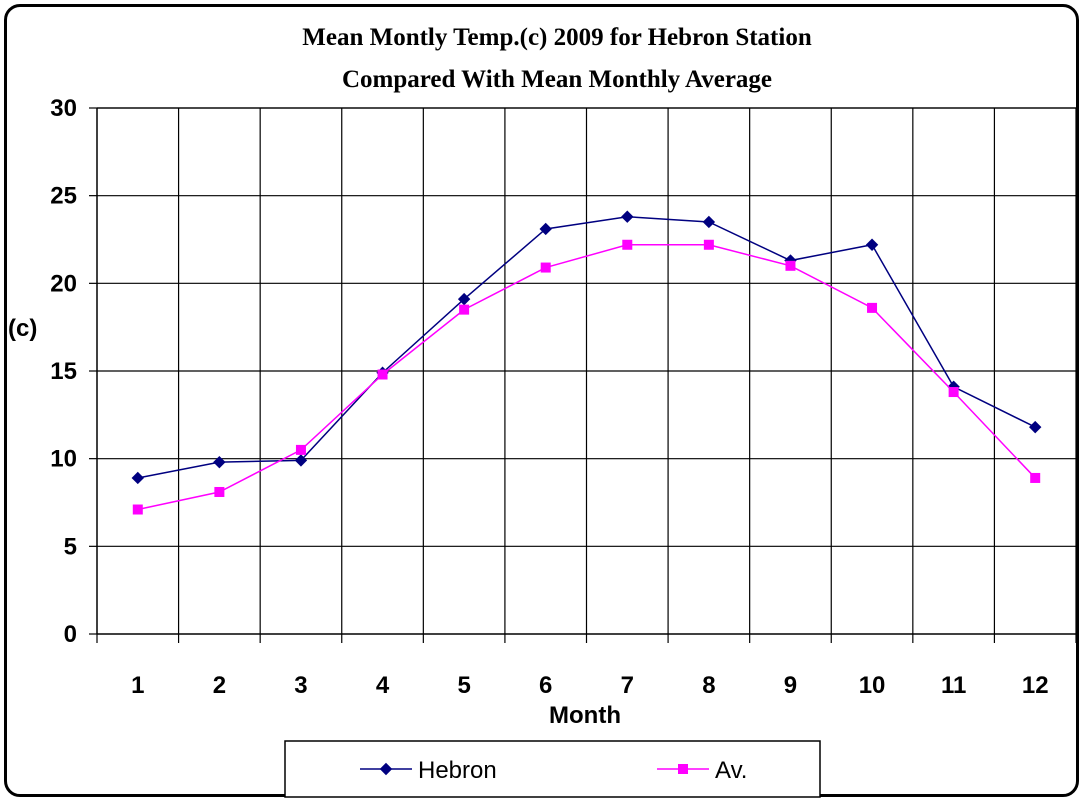 Image resolution: width=1083 pixels, height=801 pixels. What do you see at coordinates (457, 770) in the screenshot?
I see `legend-label: Hebron` at bounding box center [457, 770].